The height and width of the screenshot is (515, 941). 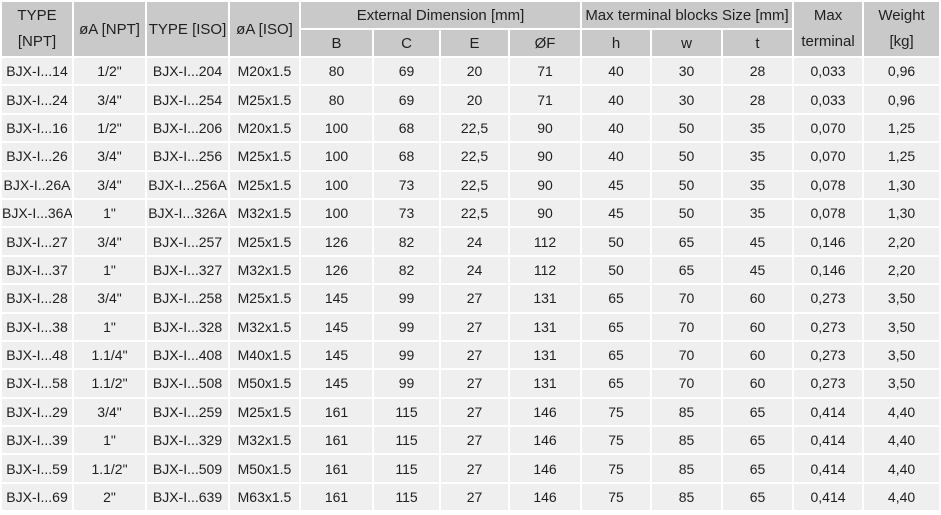 What do you see at coordinates (440, 15) in the screenshot?
I see `header-group-external-dimension: External Dimension [mm]` at bounding box center [440, 15].